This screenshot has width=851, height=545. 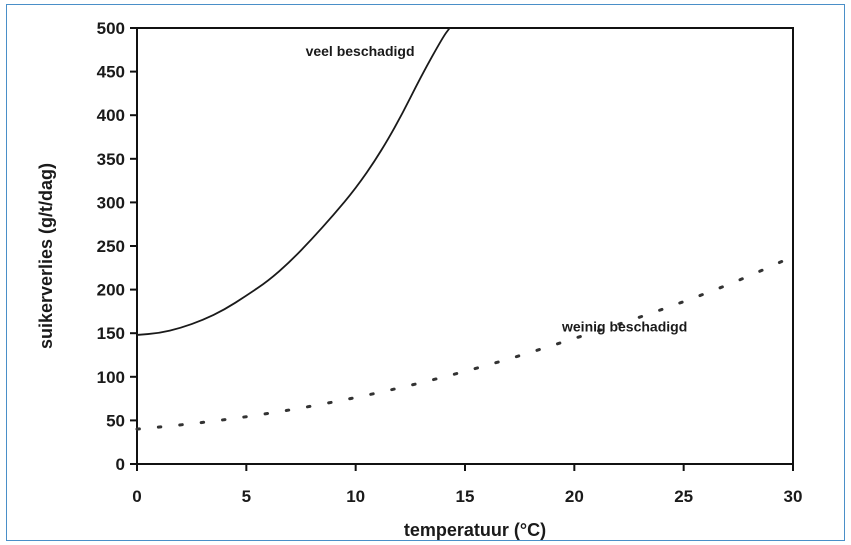 What do you see at coordinates (111, 159) in the screenshot?
I see `y-tick-label: 350` at bounding box center [111, 159].